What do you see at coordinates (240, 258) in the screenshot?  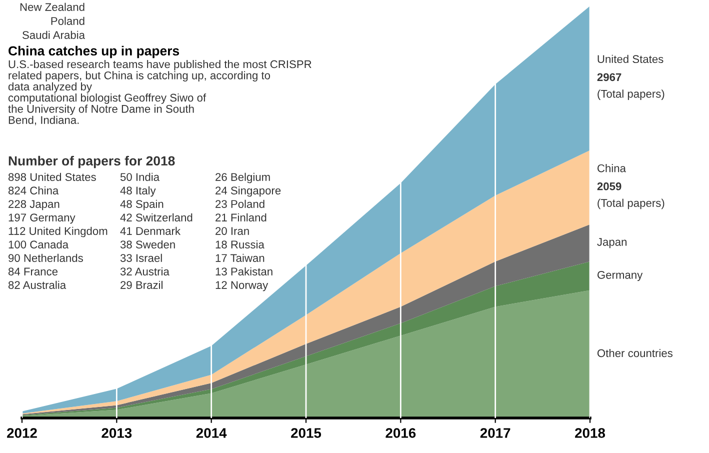 I see `annotation: 17 Taiwan` at bounding box center [240, 258].